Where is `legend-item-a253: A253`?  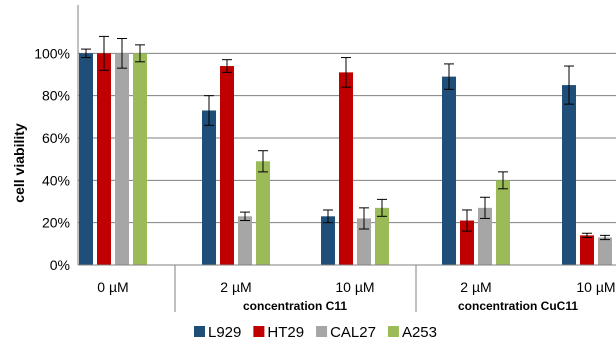 legend-item-a253: A253 is located at coordinates (412, 332).